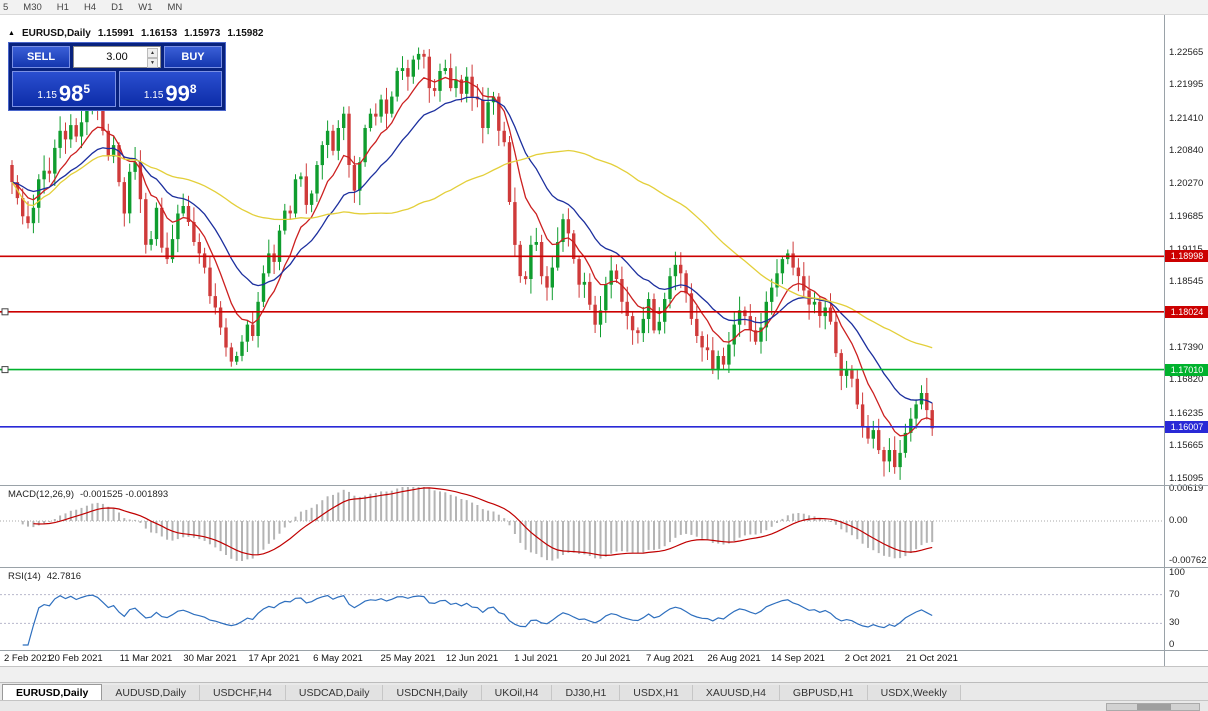 This screenshot has height=711, width=1208. Describe the element at coordinates (798, 658) in the screenshot. I see `date-axis-label: 14 Sep 2021` at that location.